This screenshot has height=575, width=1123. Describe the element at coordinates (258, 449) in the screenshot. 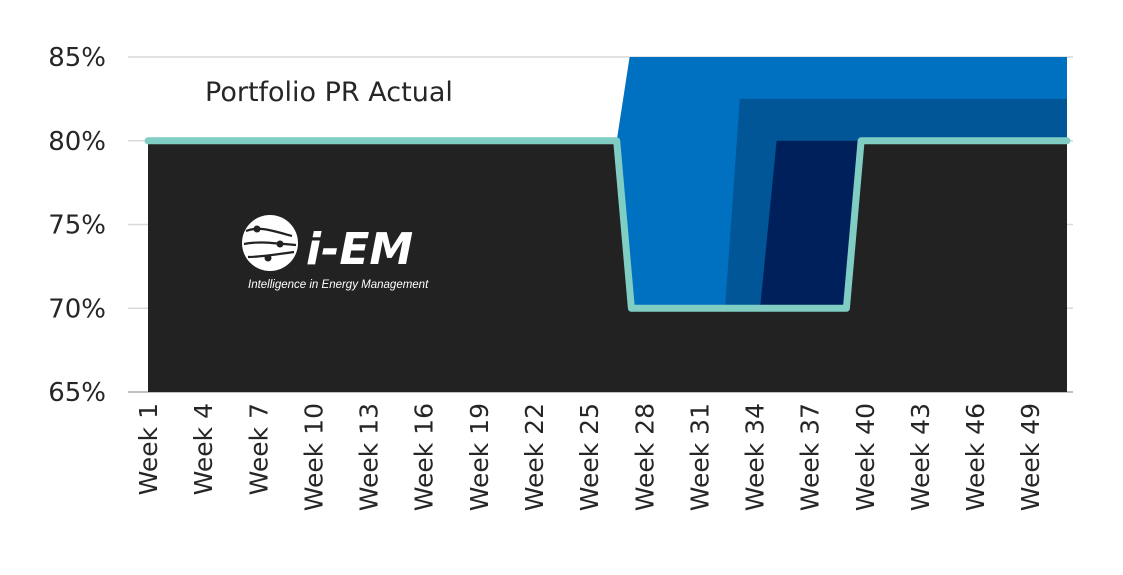

I see `x-tick-label: Week 7` at that location.